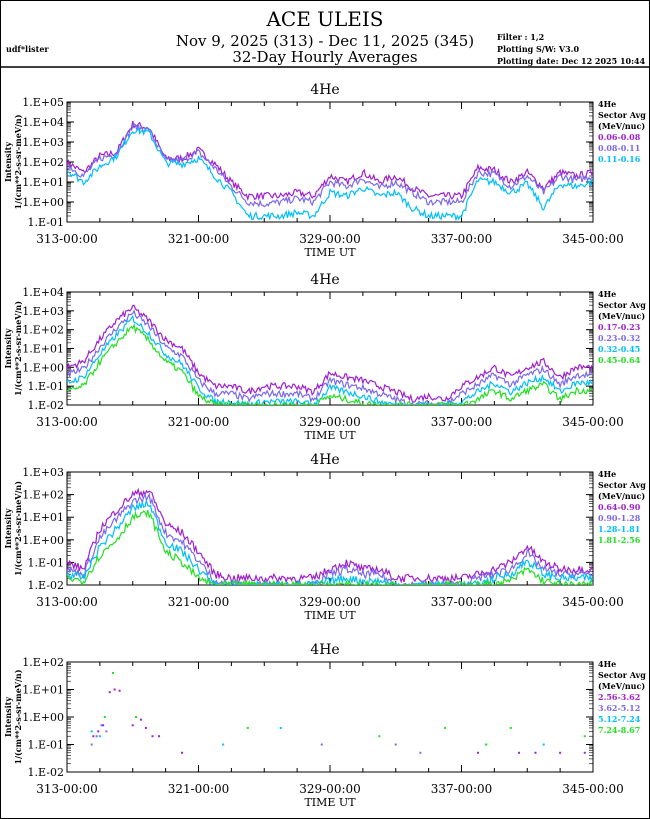 The height and width of the screenshot is (819, 650). I want to click on legend-entry-blue: 0.23-0.32, so click(619, 338).